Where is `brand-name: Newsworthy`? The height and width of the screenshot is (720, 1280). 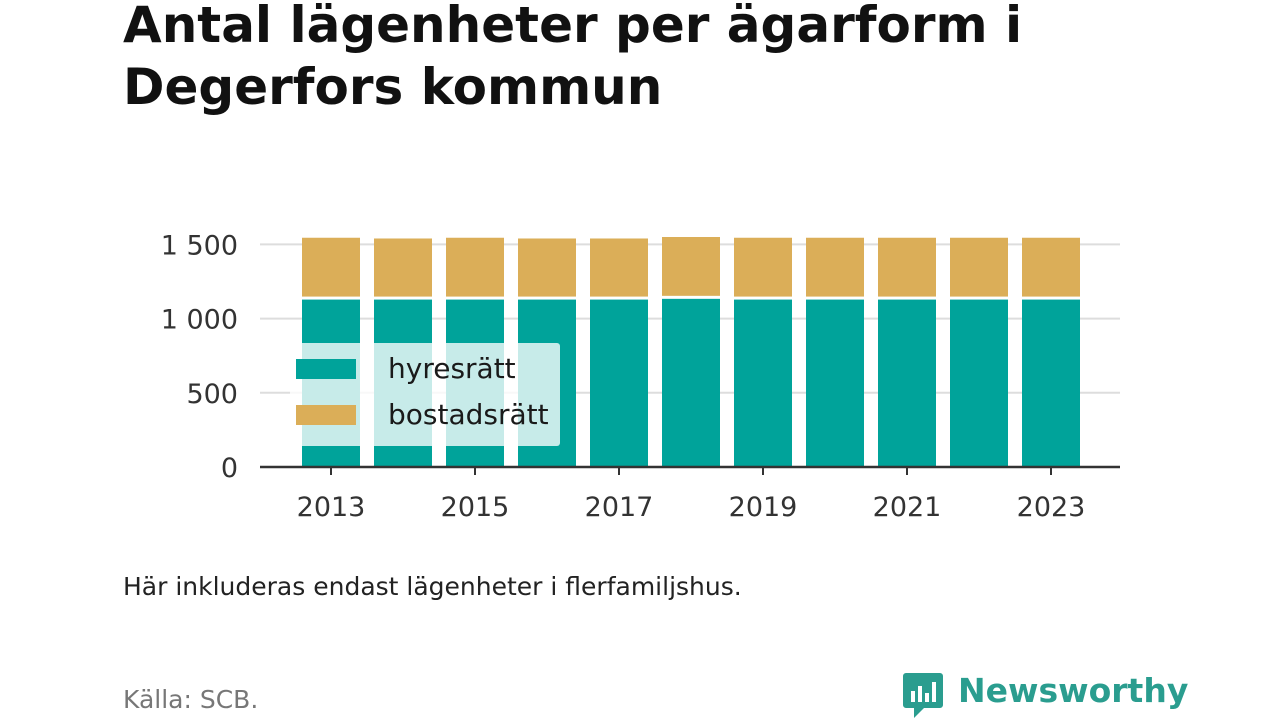 brand-name: Newsworthy is located at coordinates (1073, 690).